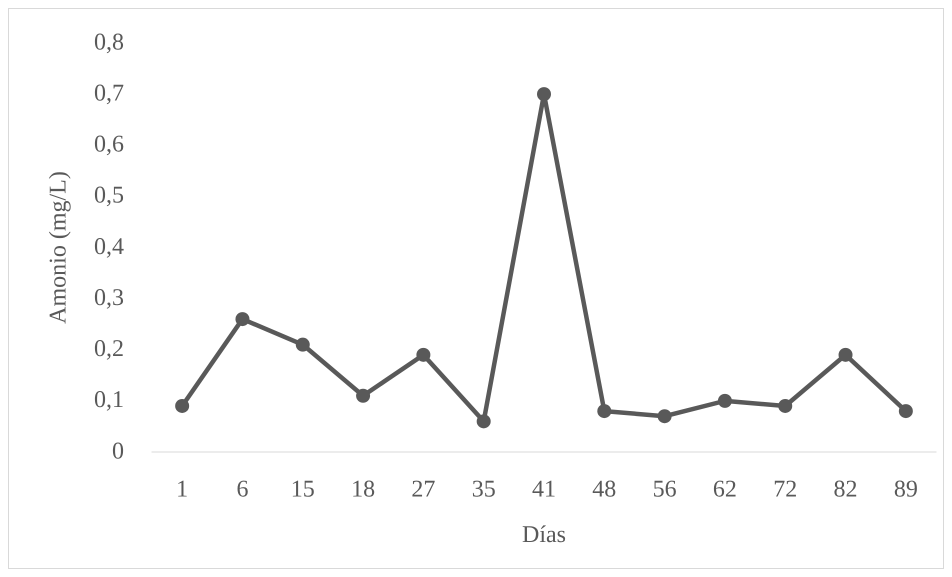 The height and width of the screenshot is (577, 952). I want to click on x-tick-label: 48, so click(604, 489).